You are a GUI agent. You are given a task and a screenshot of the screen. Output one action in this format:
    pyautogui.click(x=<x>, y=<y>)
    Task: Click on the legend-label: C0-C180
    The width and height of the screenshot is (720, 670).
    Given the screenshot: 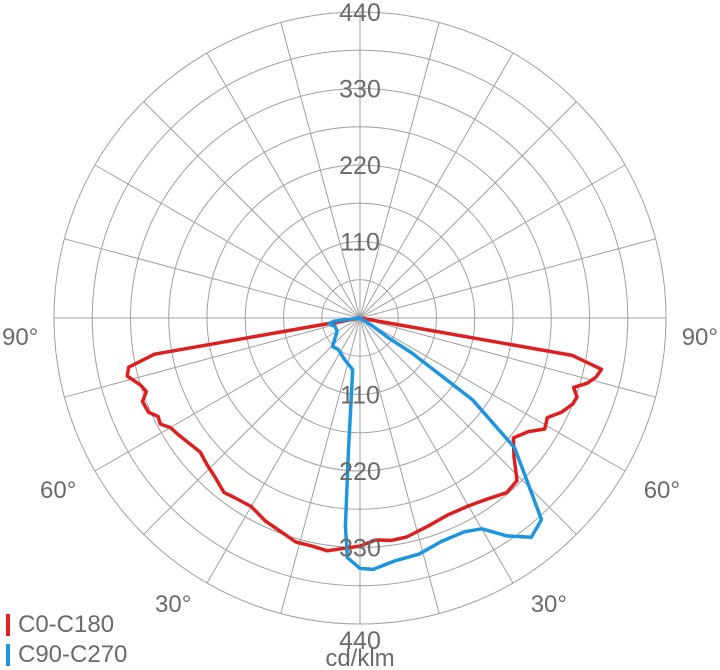 What is the action you would take?
    pyautogui.click(x=66, y=624)
    